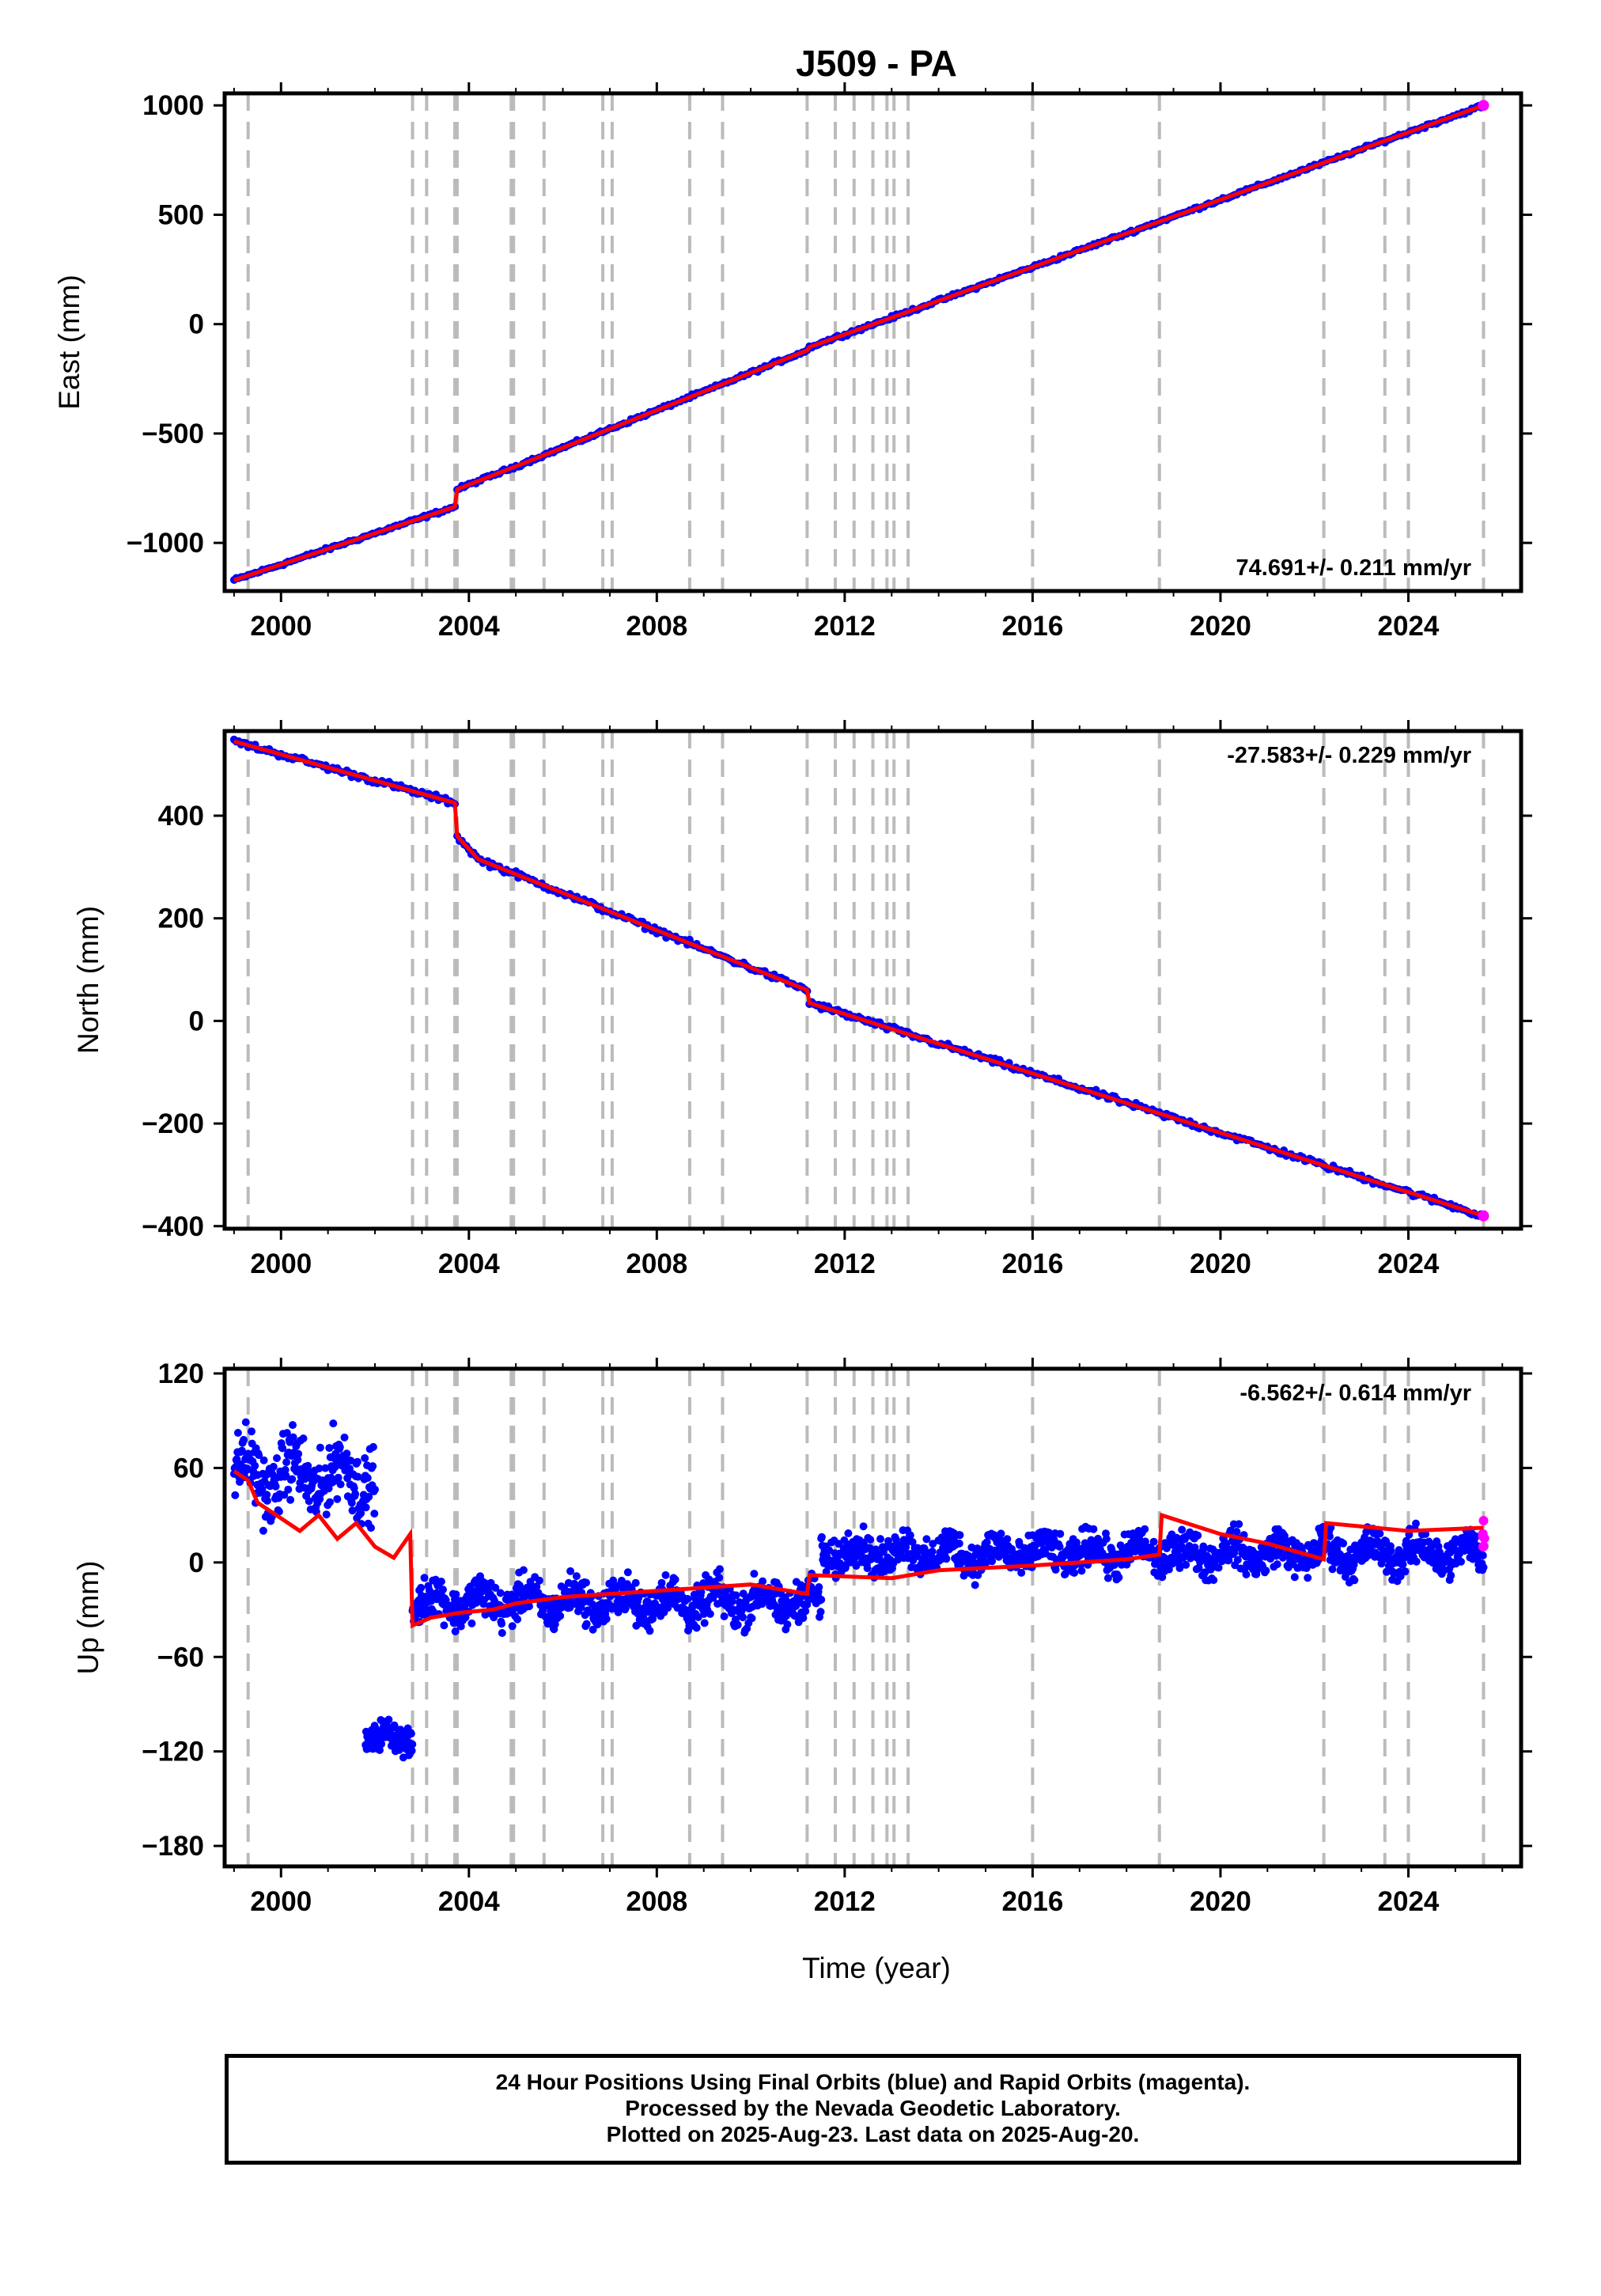 The width and height of the screenshot is (1601, 2296). What do you see at coordinates (181, 214) in the screenshot?
I see `y-tick-label: 500` at bounding box center [181, 214].